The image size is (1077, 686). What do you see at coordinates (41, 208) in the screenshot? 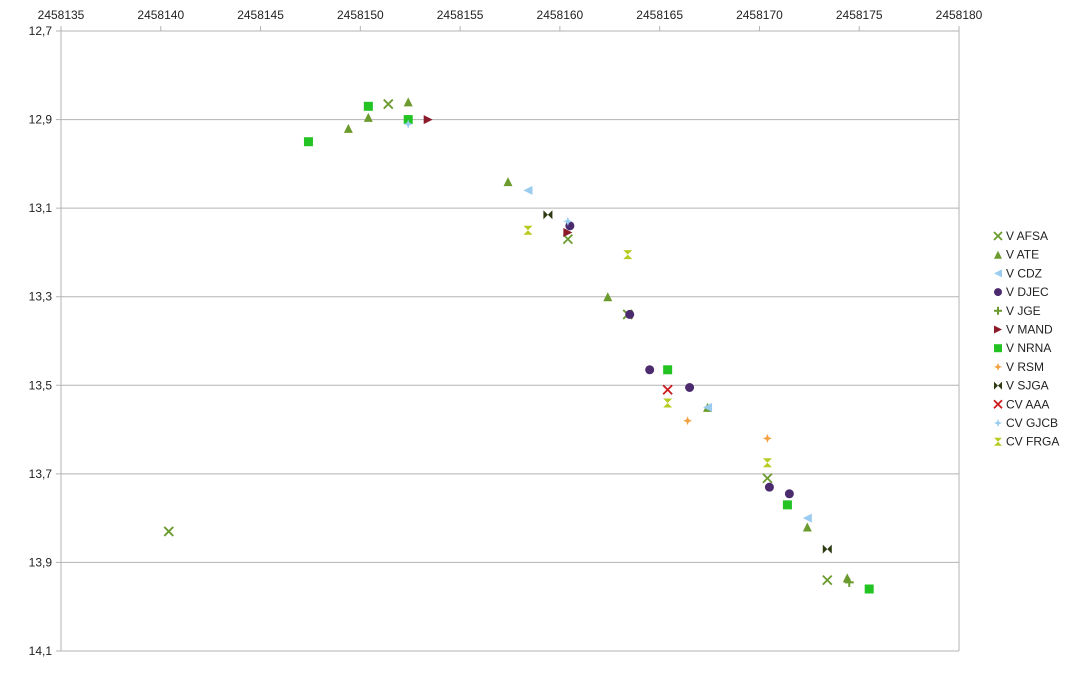
I see `y-tick-label: 13,1` at bounding box center [41, 208].